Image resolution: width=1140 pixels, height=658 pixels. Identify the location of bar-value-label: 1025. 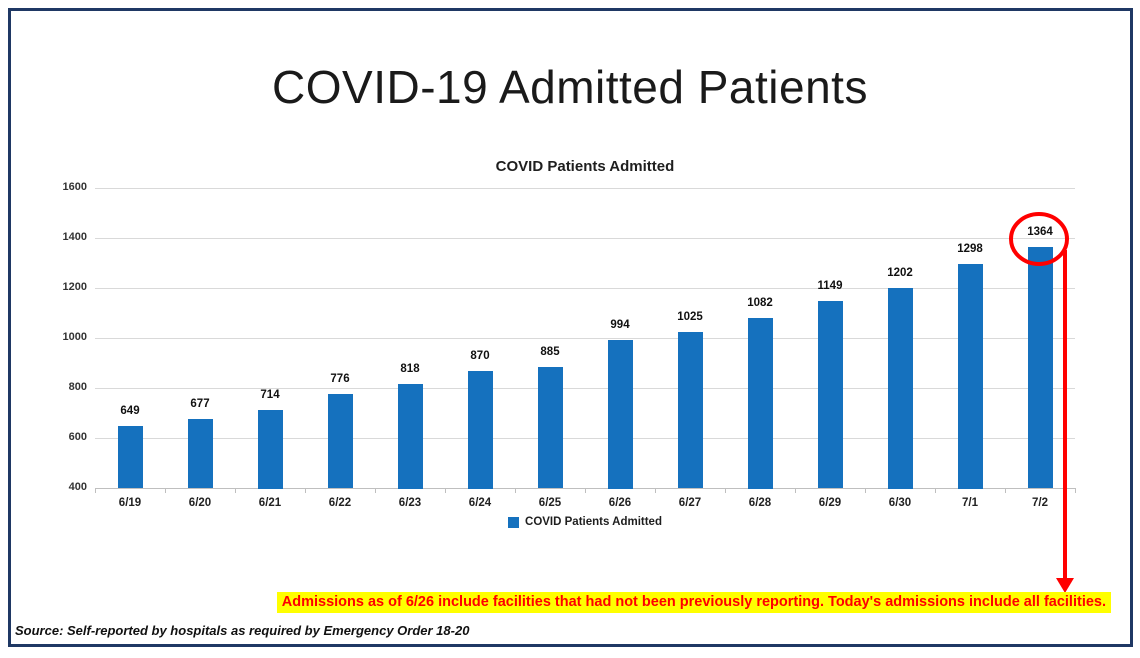
(690, 317).